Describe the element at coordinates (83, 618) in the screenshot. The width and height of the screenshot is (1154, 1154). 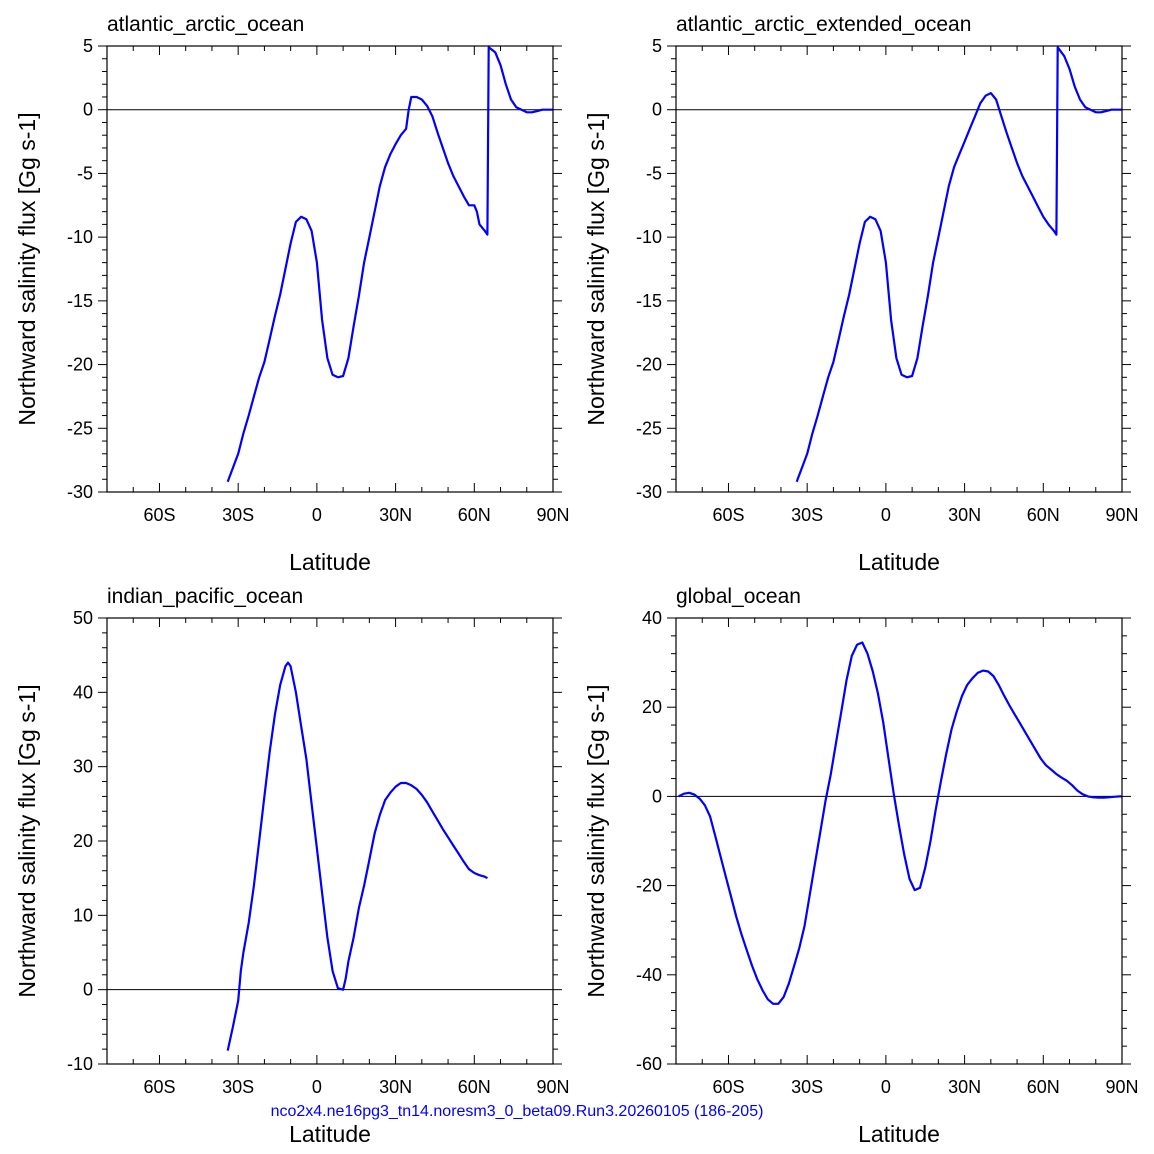
I see `y-tick-label: 50` at that location.